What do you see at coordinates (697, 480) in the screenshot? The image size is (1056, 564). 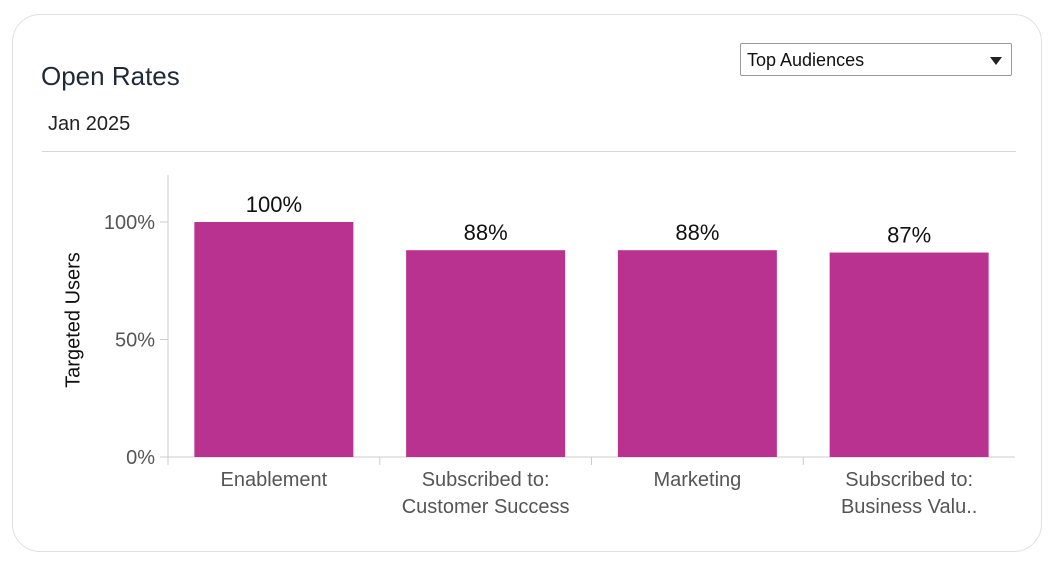 I see `x-tick-label: Marketing` at bounding box center [697, 480].